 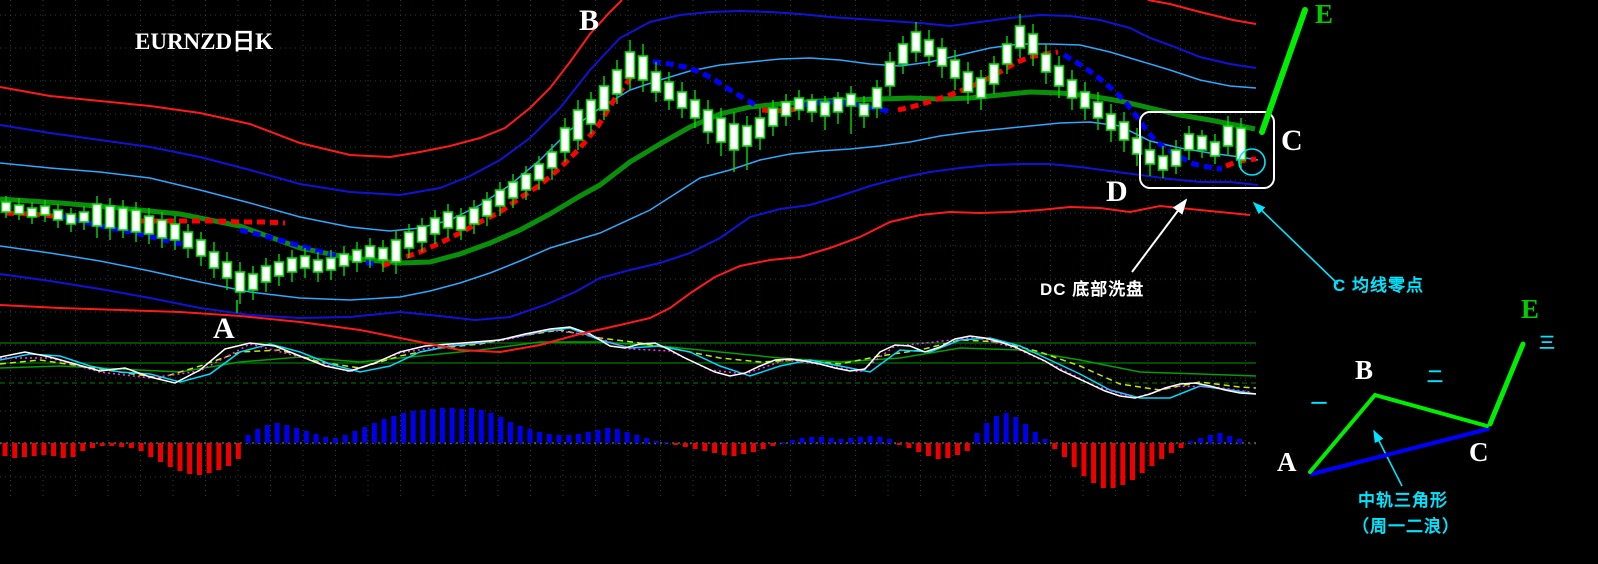 I want to click on diagram-c-label: C, so click(x=1479, y=452).